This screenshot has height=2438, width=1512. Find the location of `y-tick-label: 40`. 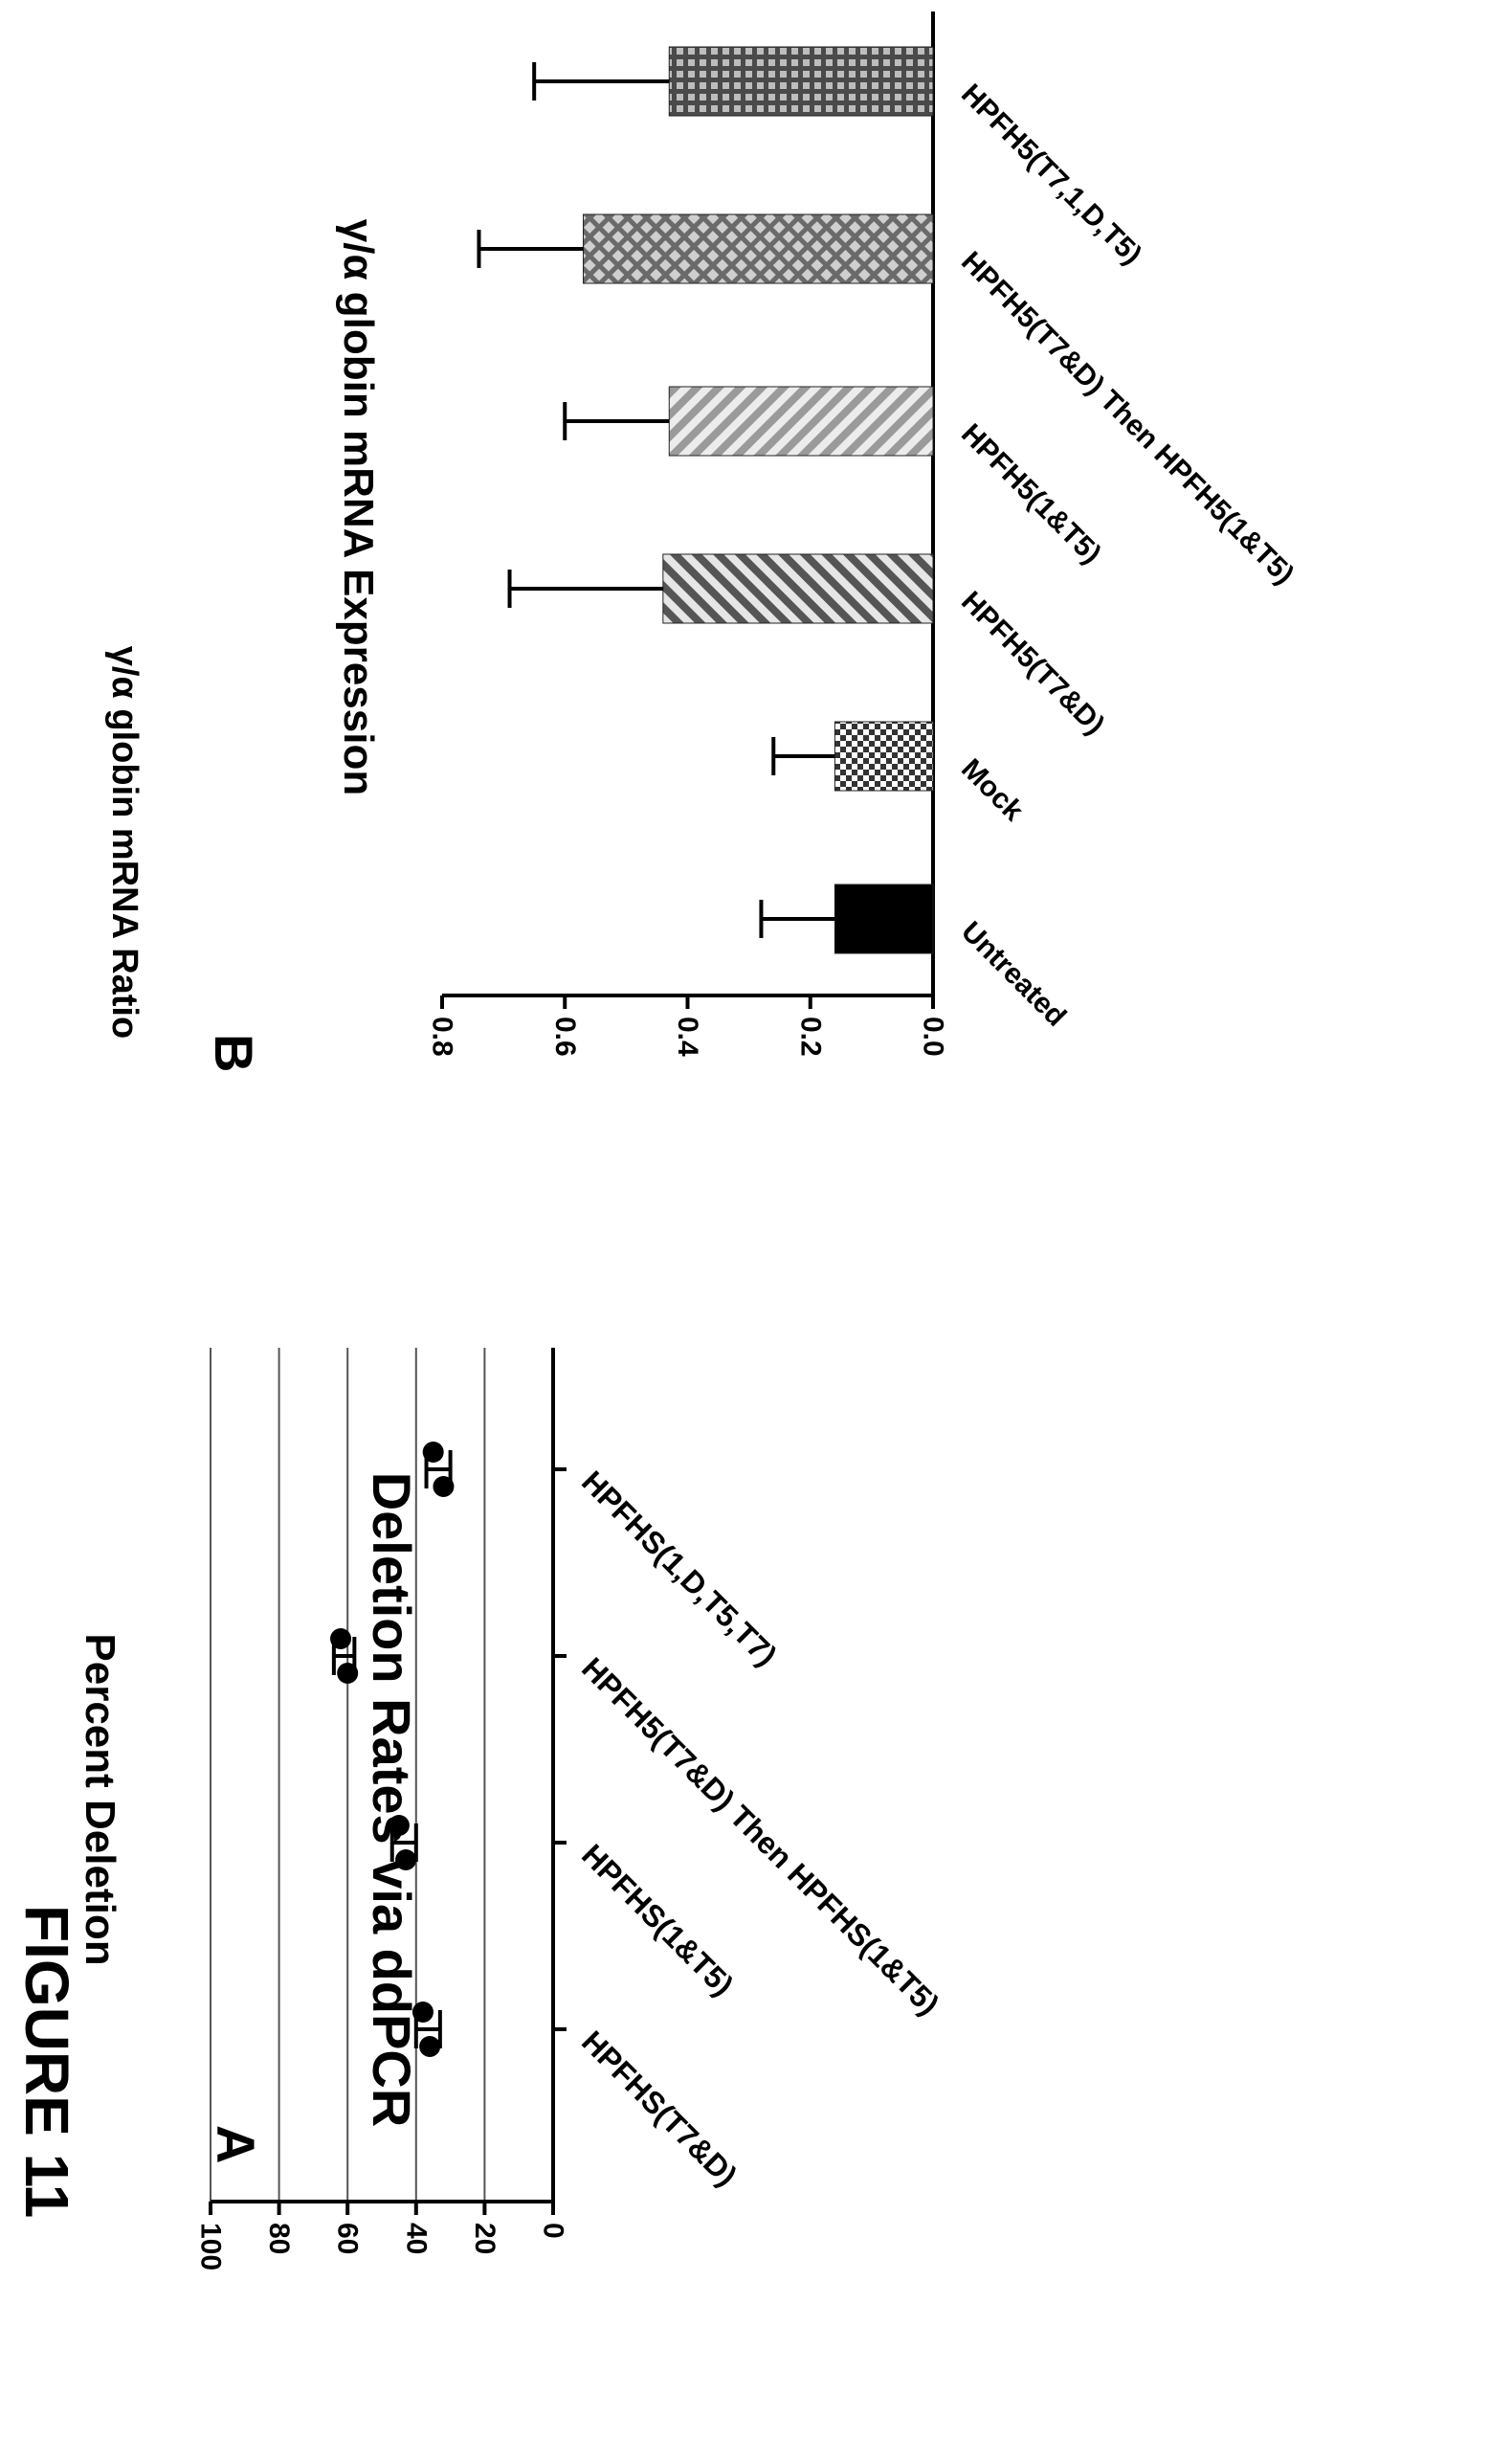

y-tick-label: 40 is located at coordinates (416, 2238).